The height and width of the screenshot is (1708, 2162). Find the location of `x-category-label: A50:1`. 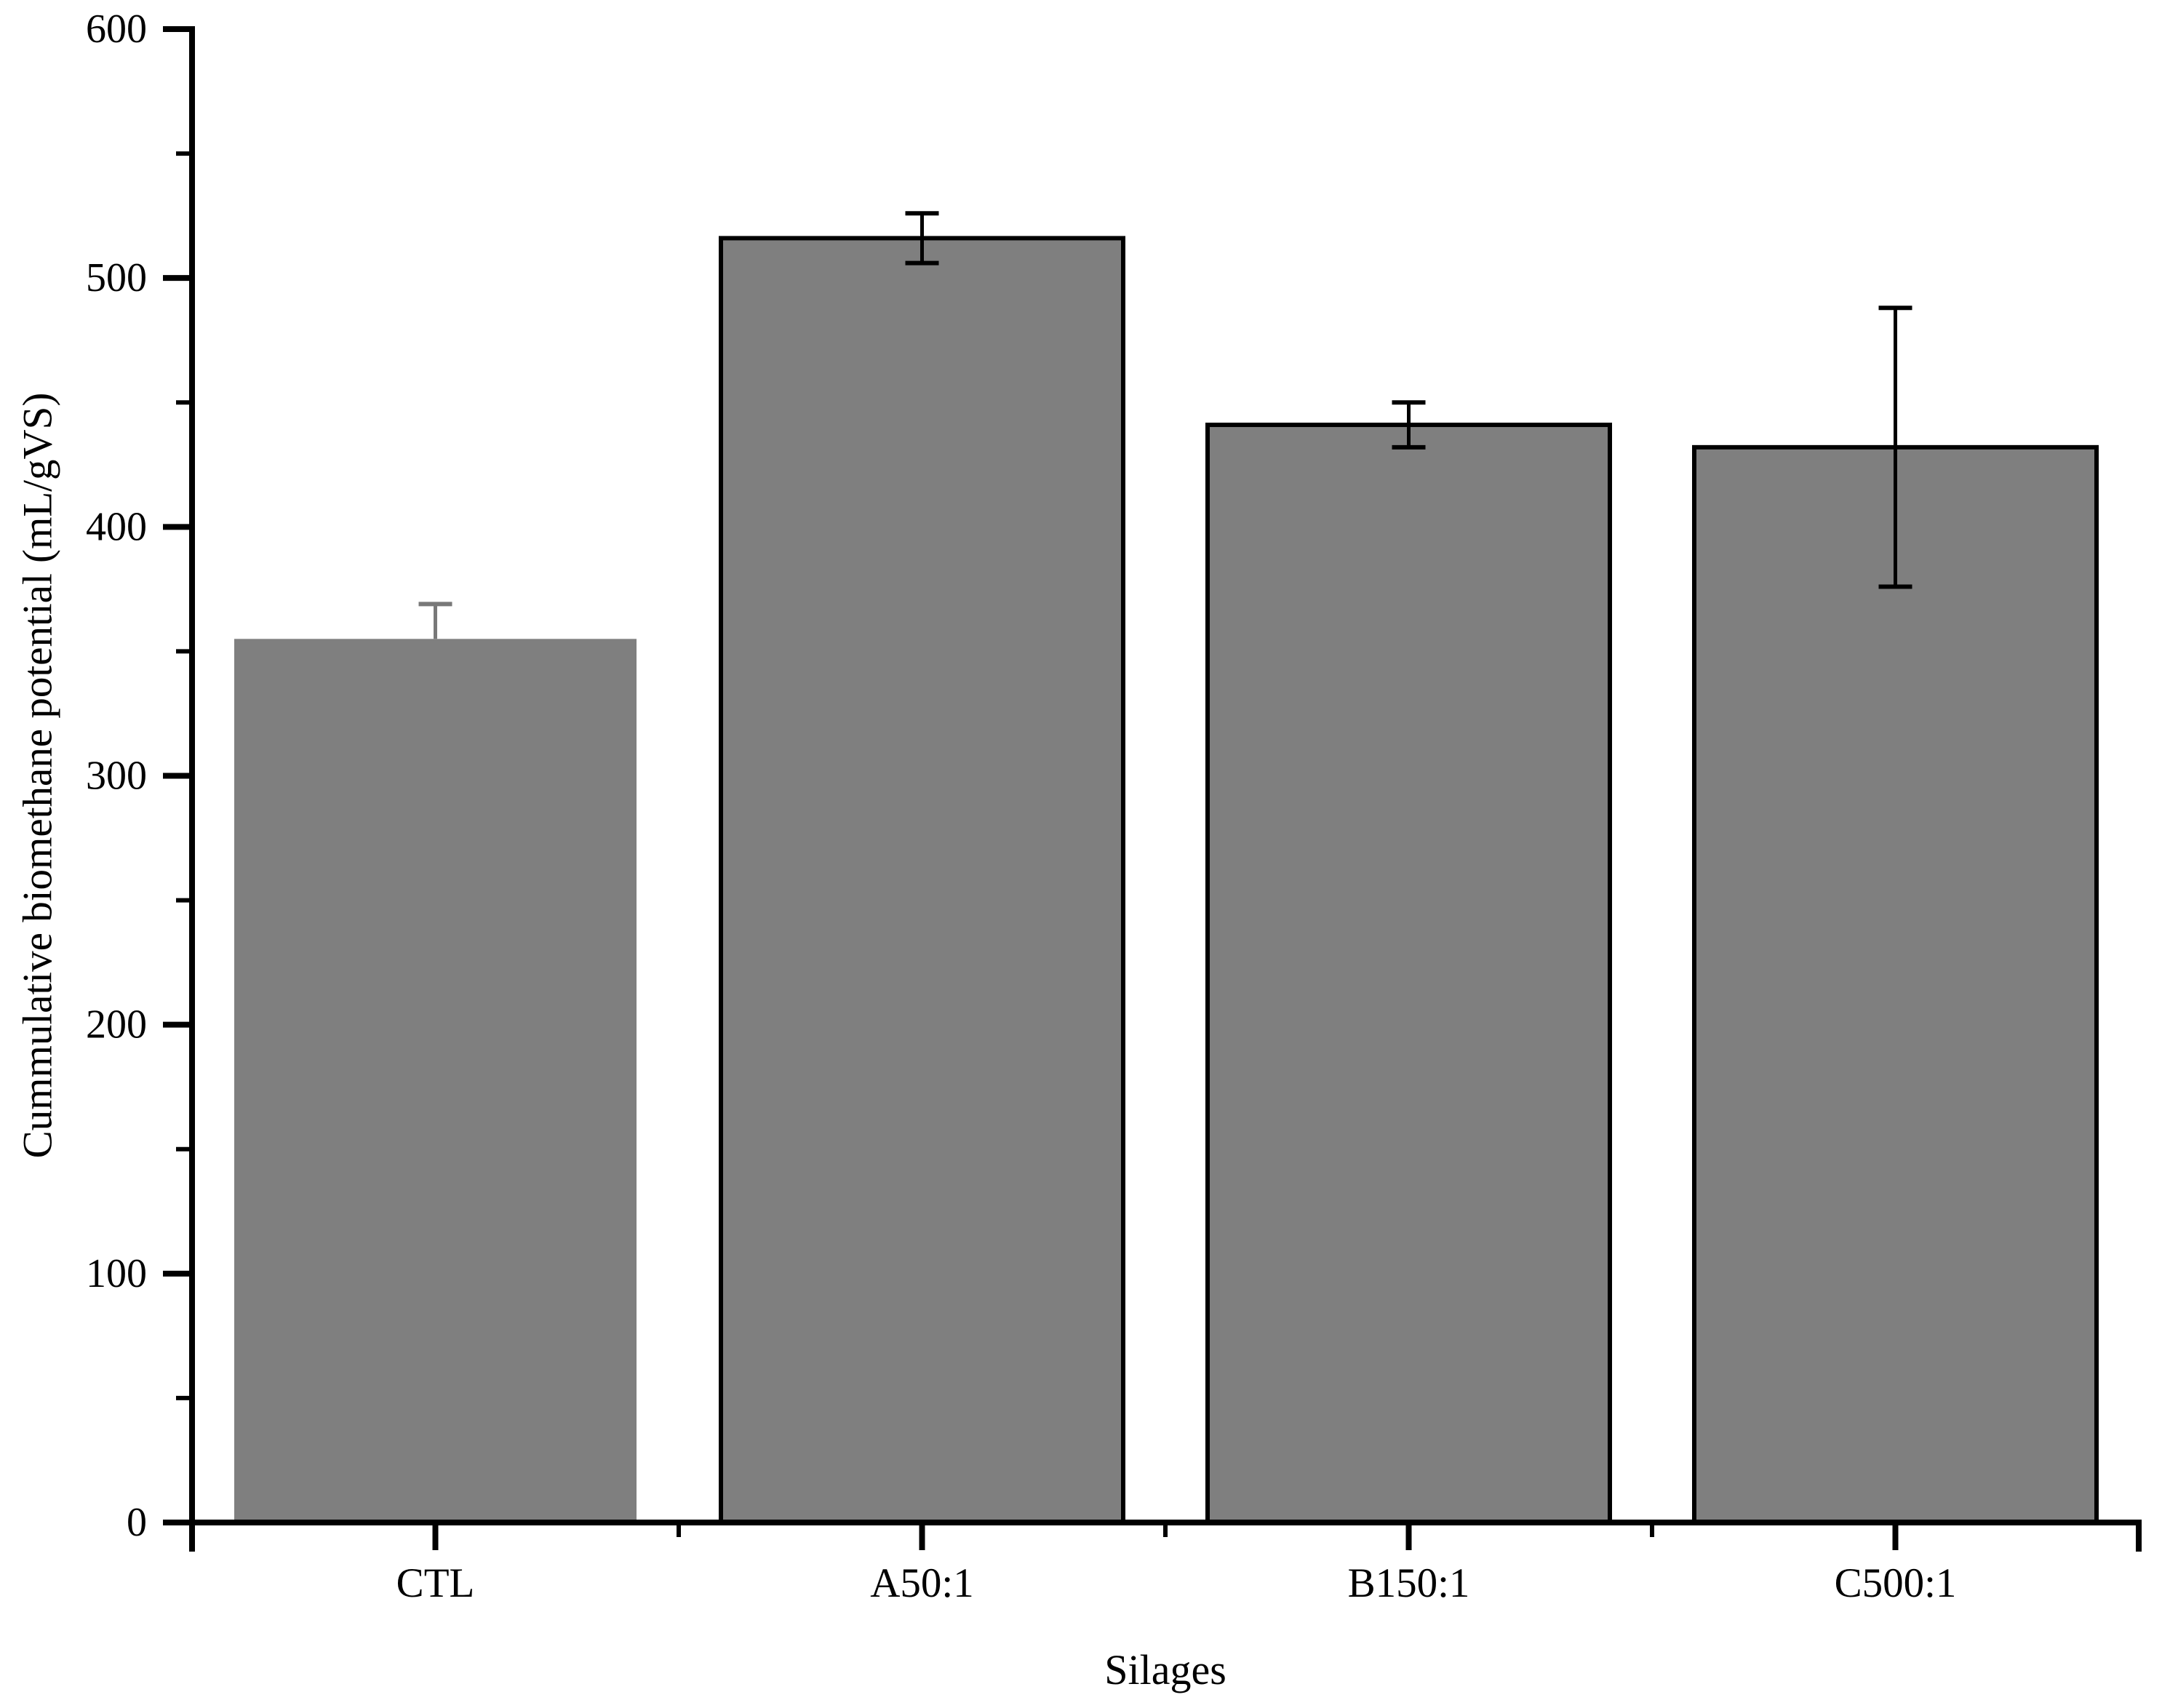

x-category-label: A50:1 is located at coordinates (922, 1583).